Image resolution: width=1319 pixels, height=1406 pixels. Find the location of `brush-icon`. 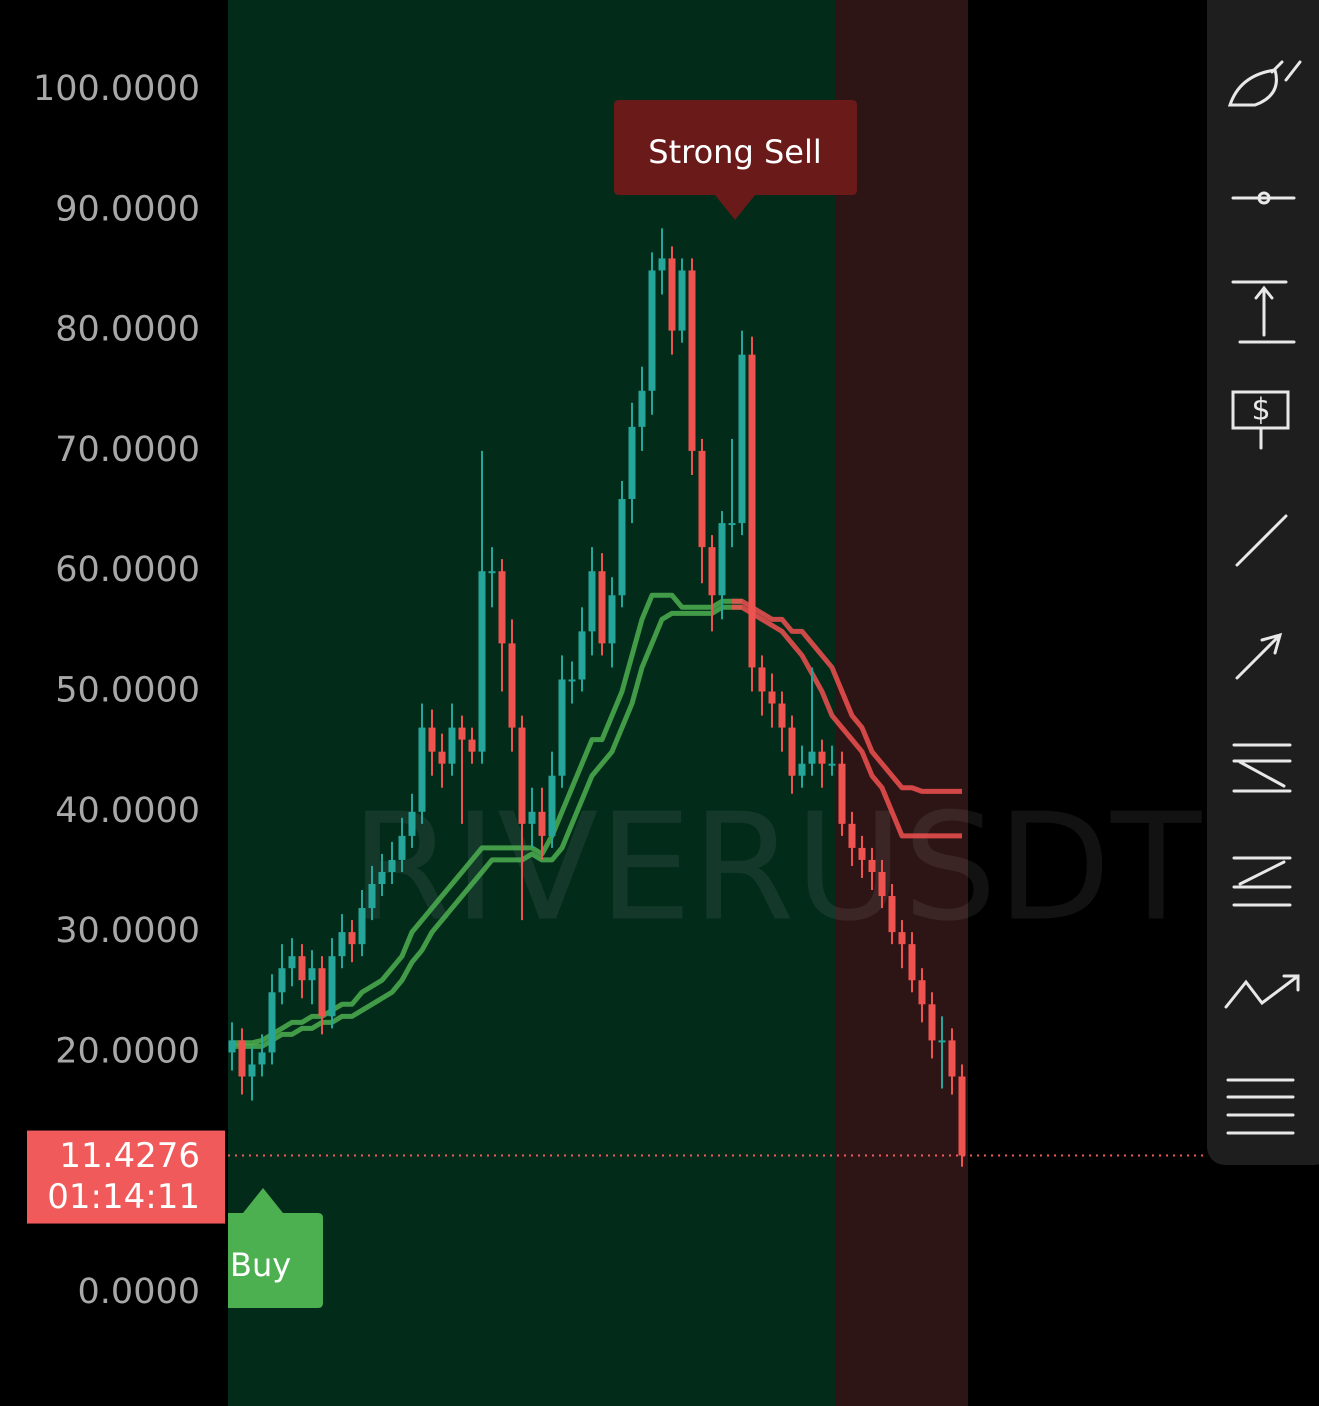

brush-icon is located at coordinates (1264, 83).